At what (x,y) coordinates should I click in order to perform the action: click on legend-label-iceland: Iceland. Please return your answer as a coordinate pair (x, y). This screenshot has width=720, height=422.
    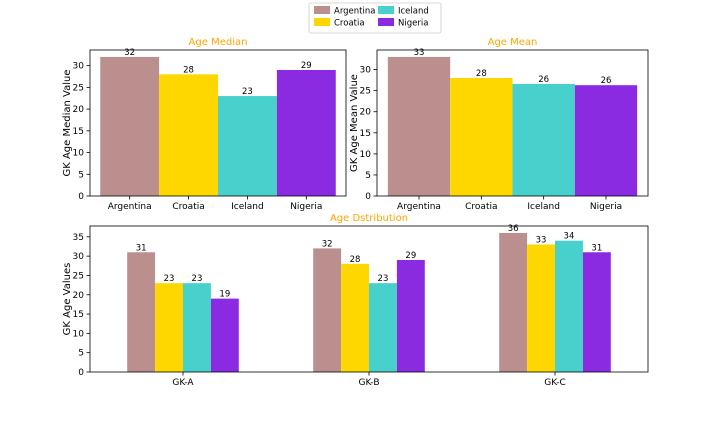
    Looking at the image, I should click on (413, 12).